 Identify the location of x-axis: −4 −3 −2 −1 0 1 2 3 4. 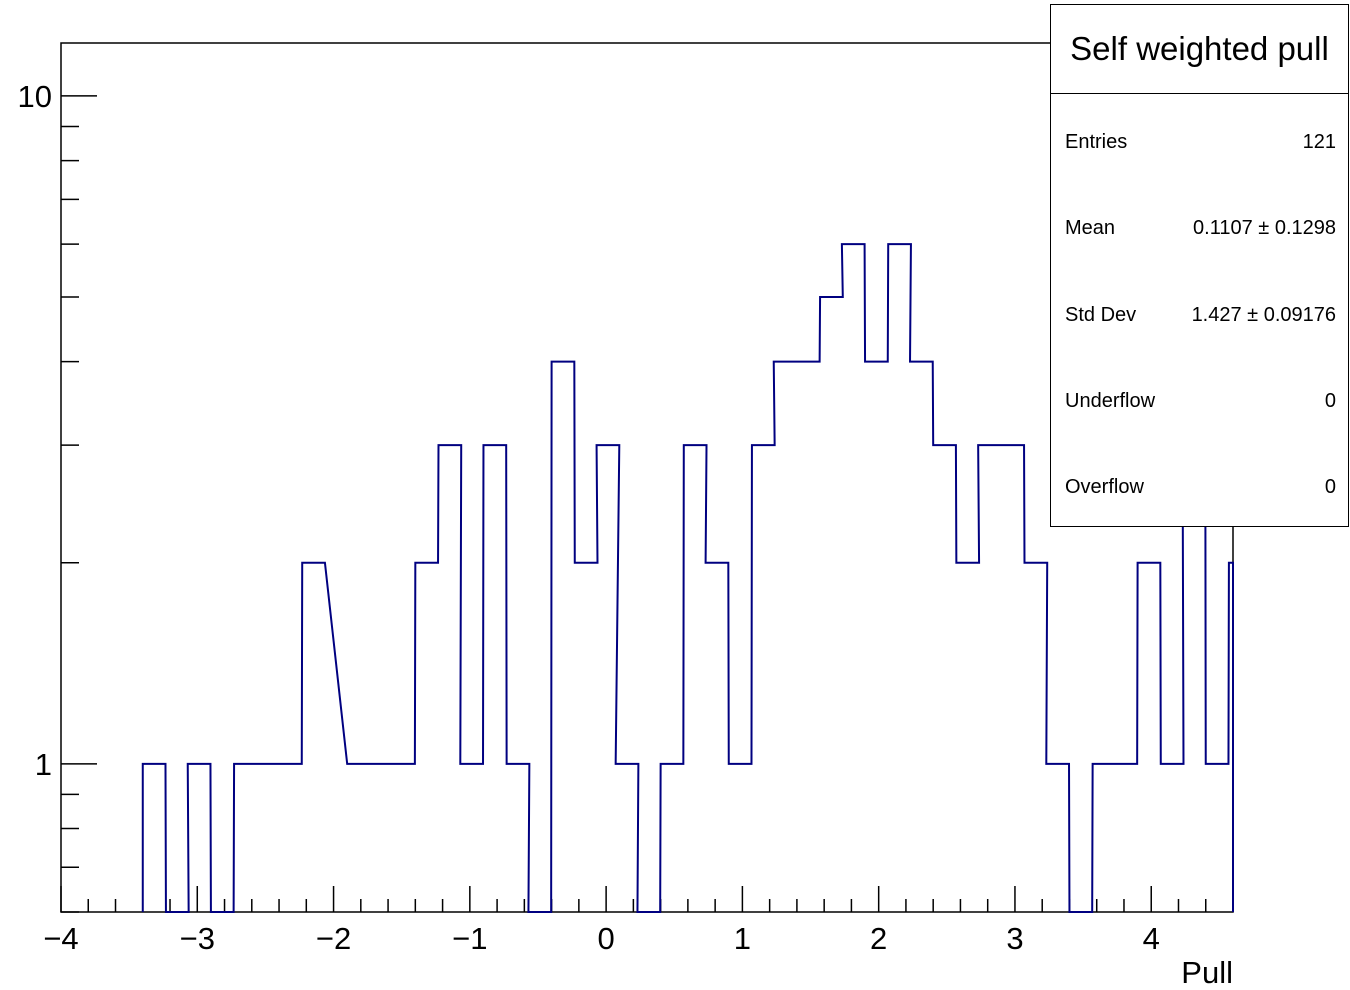
(638, 921).